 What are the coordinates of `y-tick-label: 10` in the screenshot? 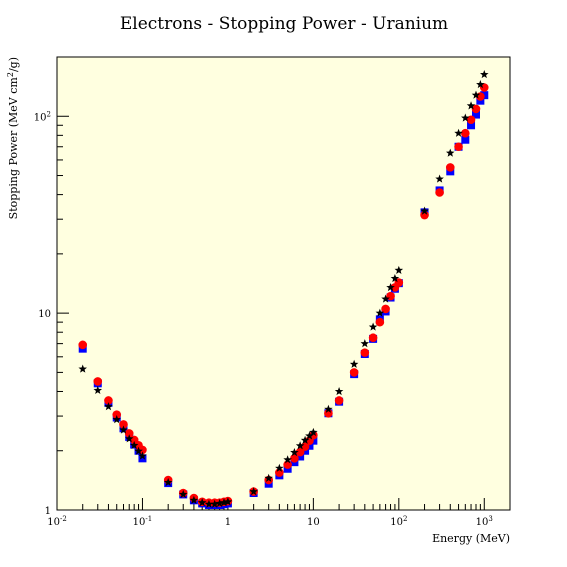 It's located at (44, 314).